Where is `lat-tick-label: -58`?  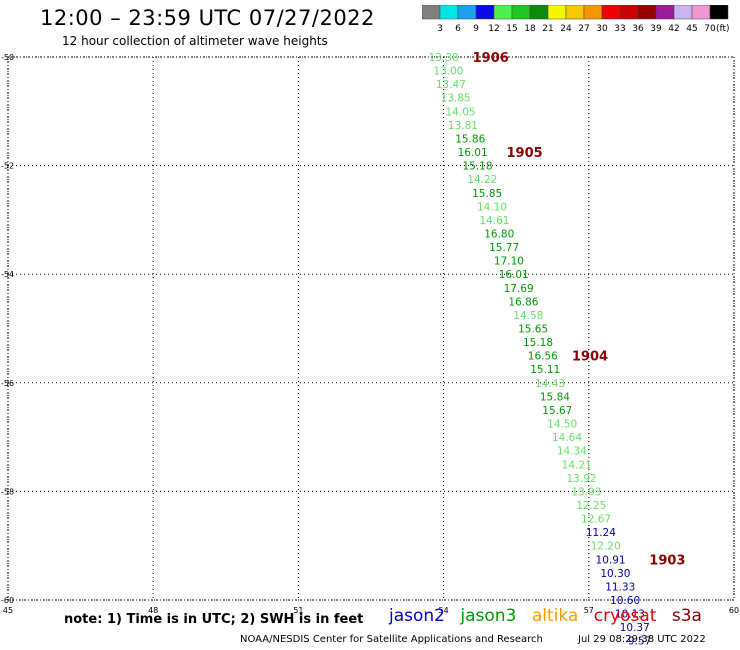 lat-tick-label: -58 is located at coordinates (7, 491).